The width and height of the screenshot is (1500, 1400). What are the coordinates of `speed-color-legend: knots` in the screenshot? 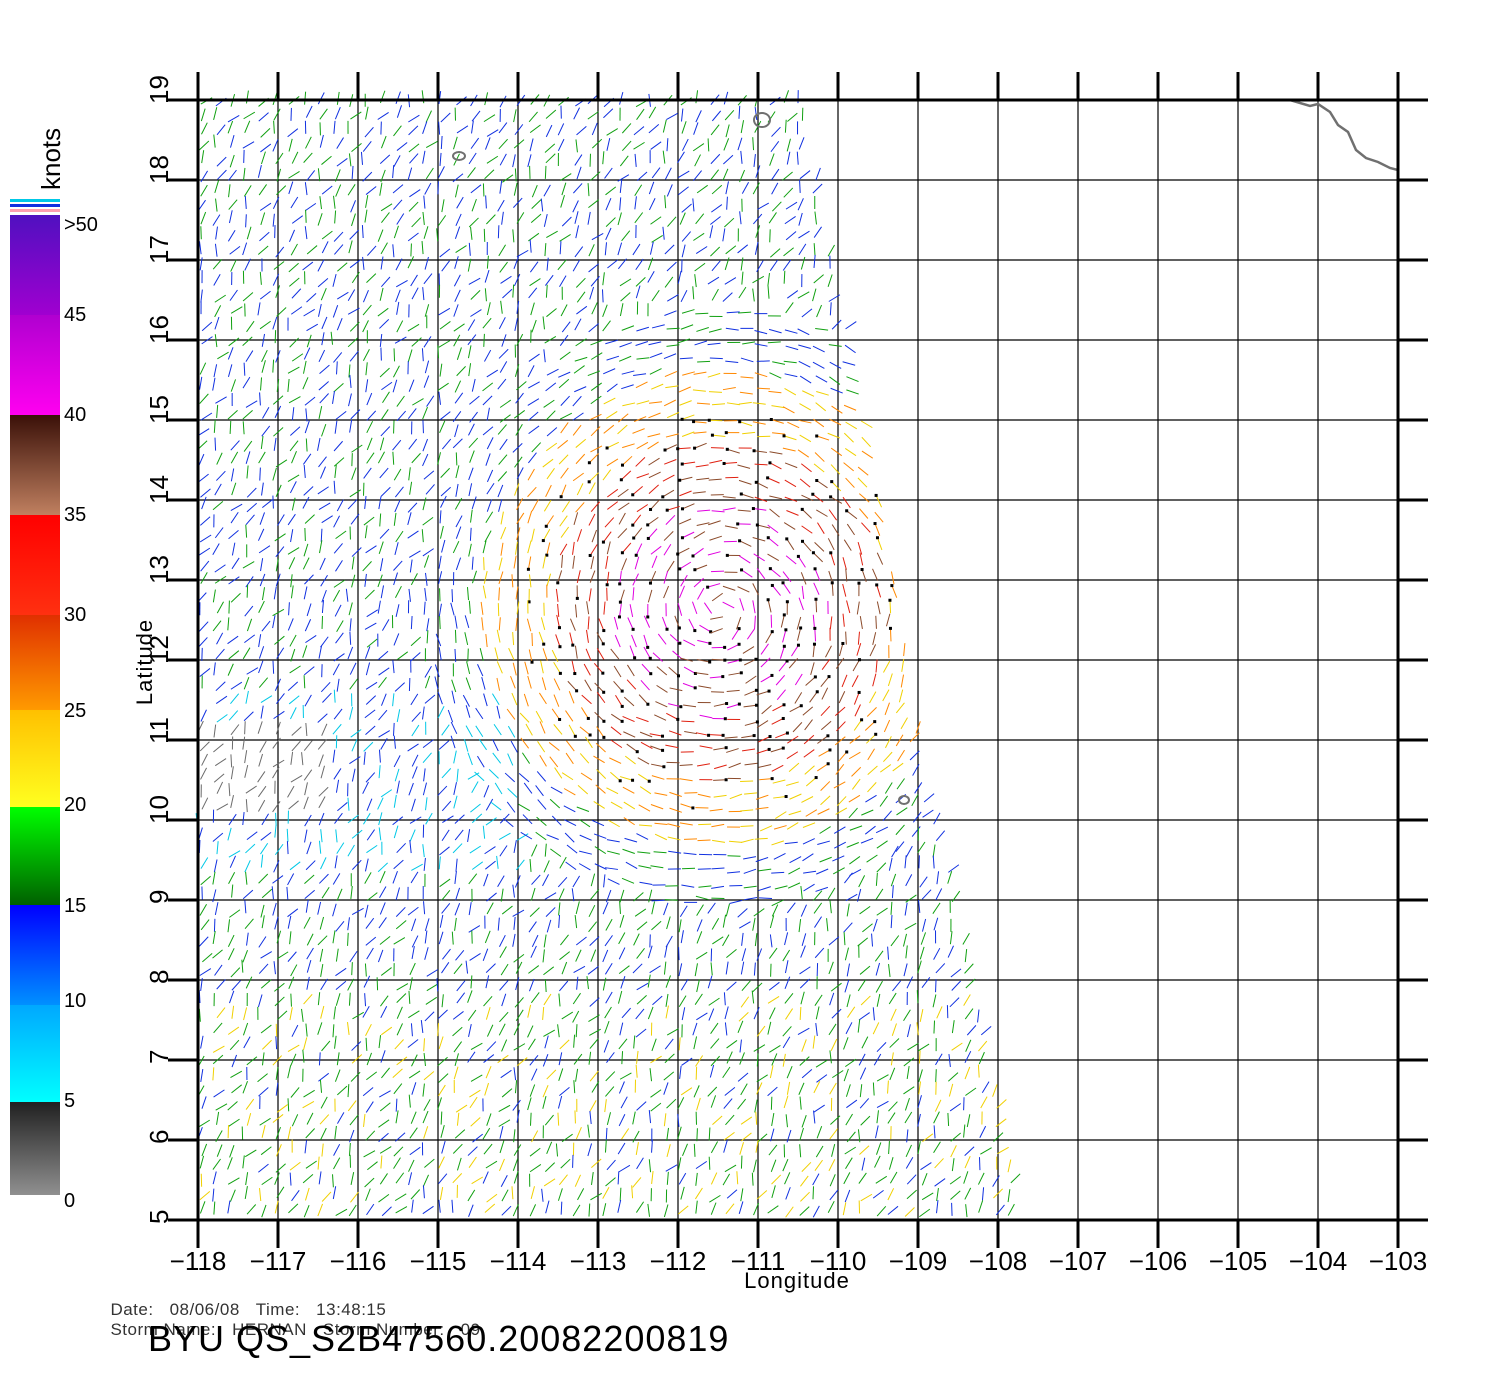 It's located at (54, 670).